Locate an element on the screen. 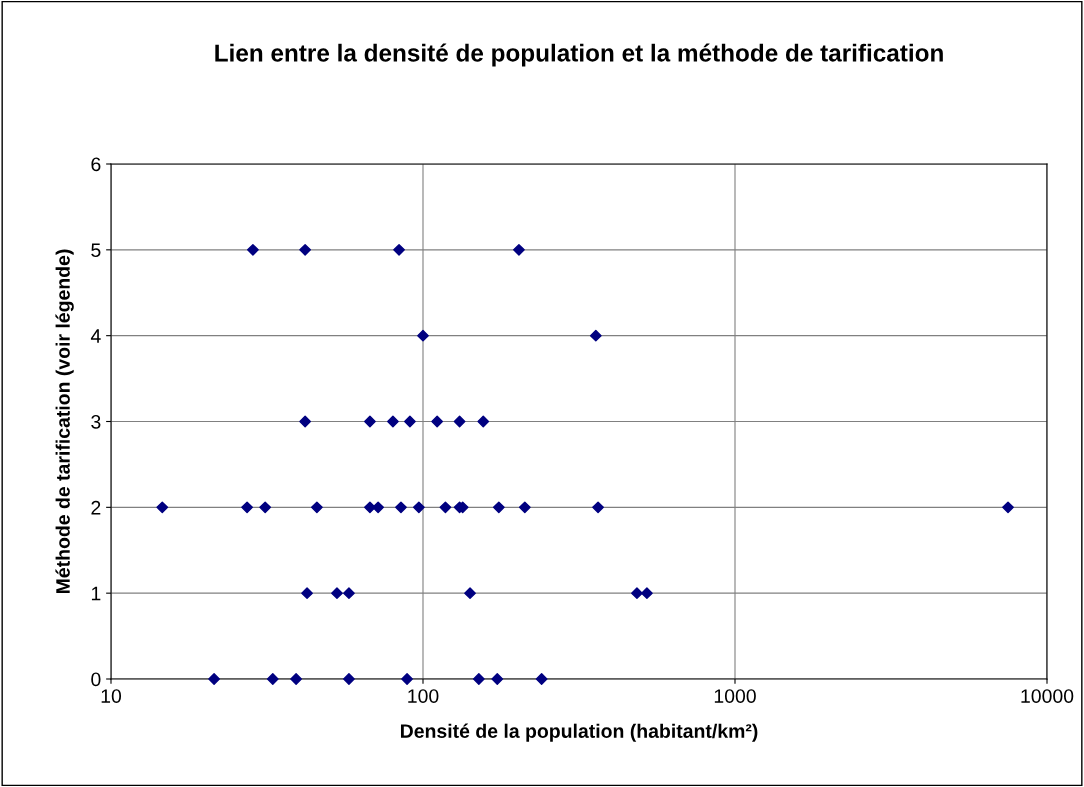 This screenshot has width=1084, height=787. y-tick-label: 3 is located at coordinates (96, 421).